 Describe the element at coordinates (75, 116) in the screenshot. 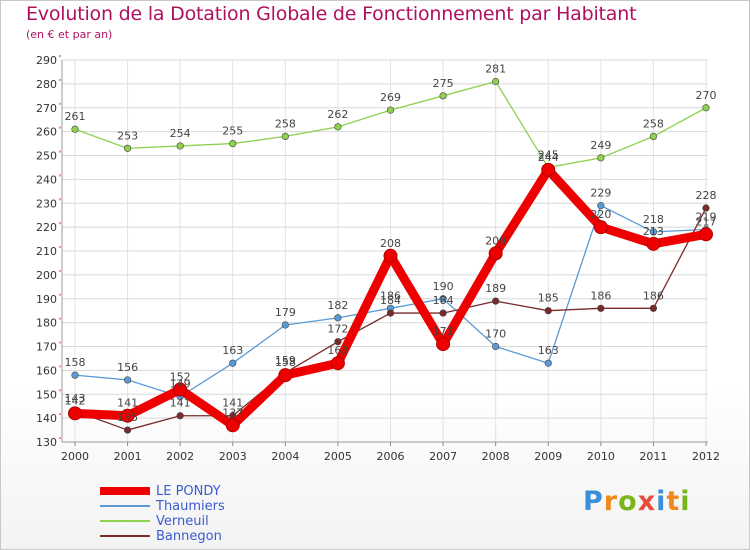

I see `data-label-verneuil: 261` at that location.